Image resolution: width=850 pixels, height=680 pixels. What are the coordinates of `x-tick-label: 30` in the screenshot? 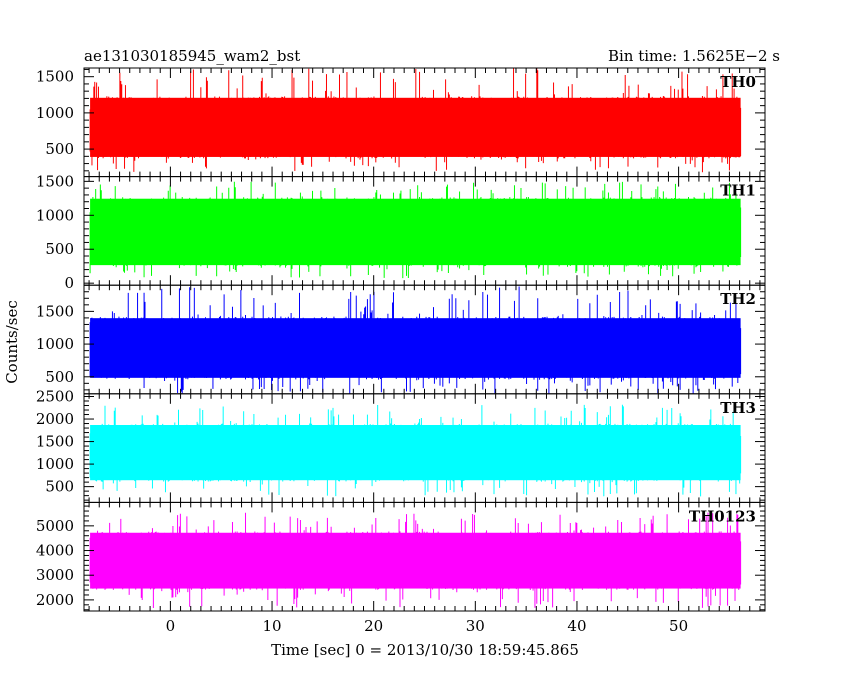 It's located at (475, 626).